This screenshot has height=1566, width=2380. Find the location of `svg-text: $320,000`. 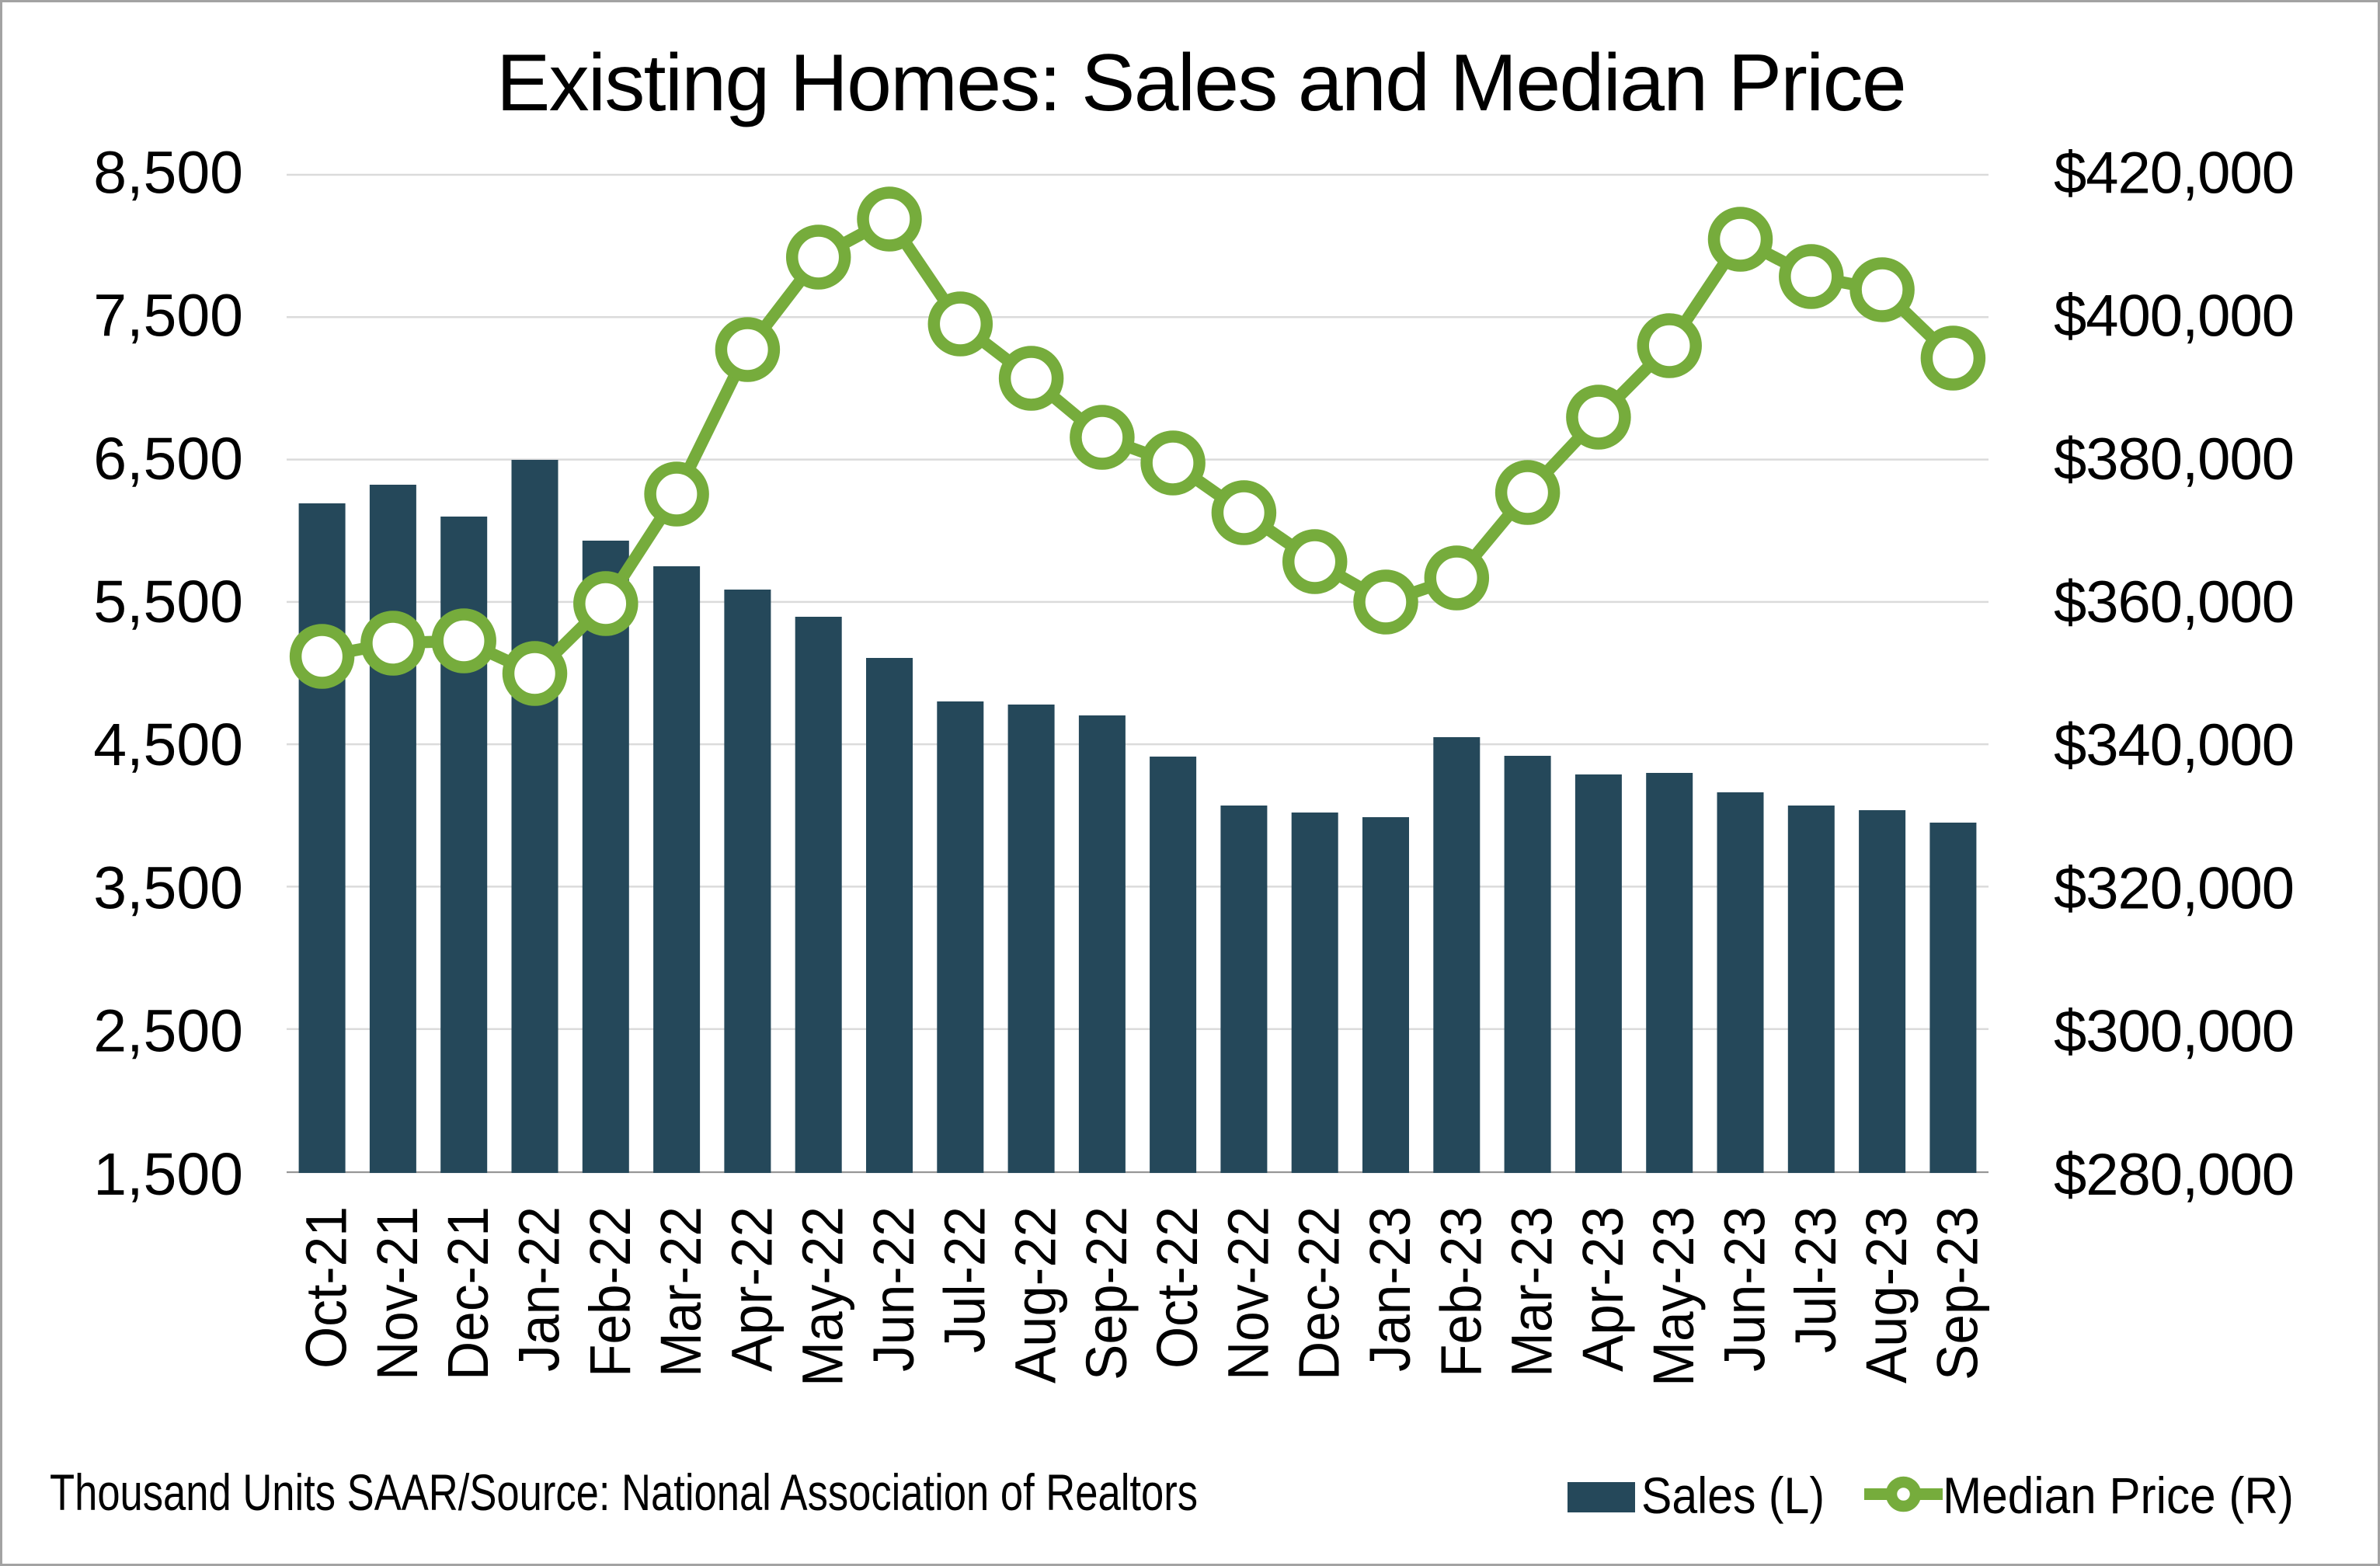

svg-text: $320,000 is located at coordinates (2174, 888).